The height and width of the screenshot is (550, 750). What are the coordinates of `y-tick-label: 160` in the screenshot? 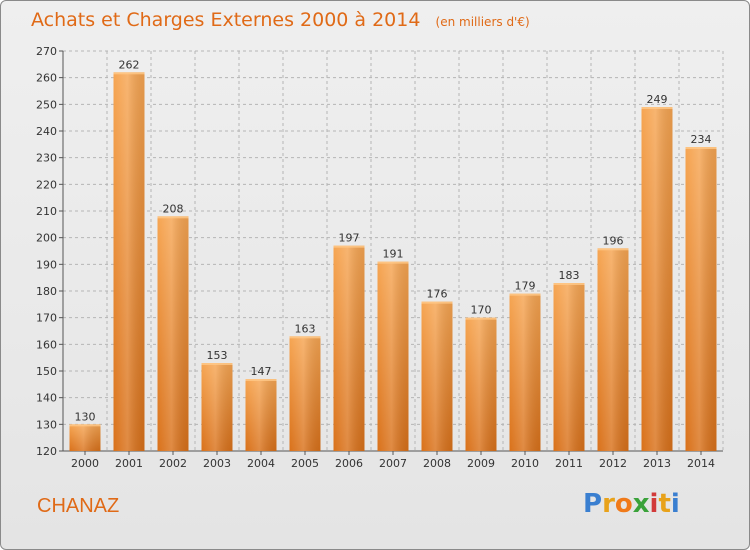 It's located at (46, 344).